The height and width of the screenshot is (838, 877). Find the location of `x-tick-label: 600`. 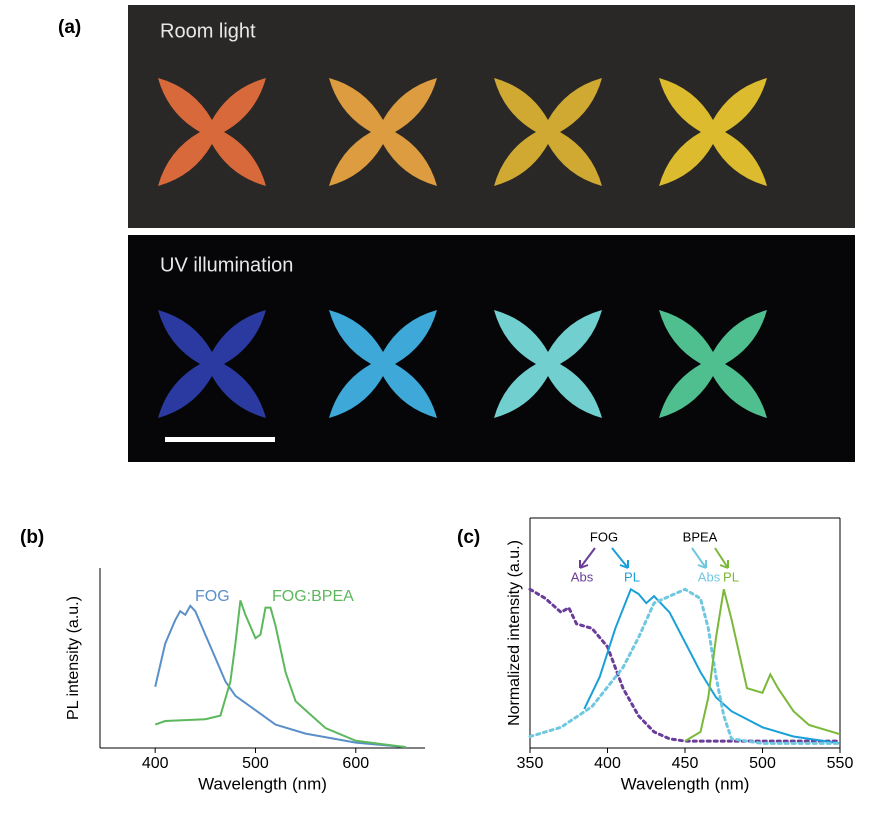

x-tick-label: 600 is located at coordinates (355, 763).